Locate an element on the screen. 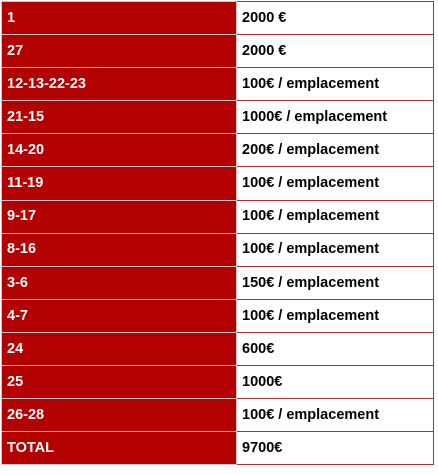 The height and width of the screenshot is (475, 438). table-row: 9-17 100€ / emplacement is located at coordinates (217, 216).